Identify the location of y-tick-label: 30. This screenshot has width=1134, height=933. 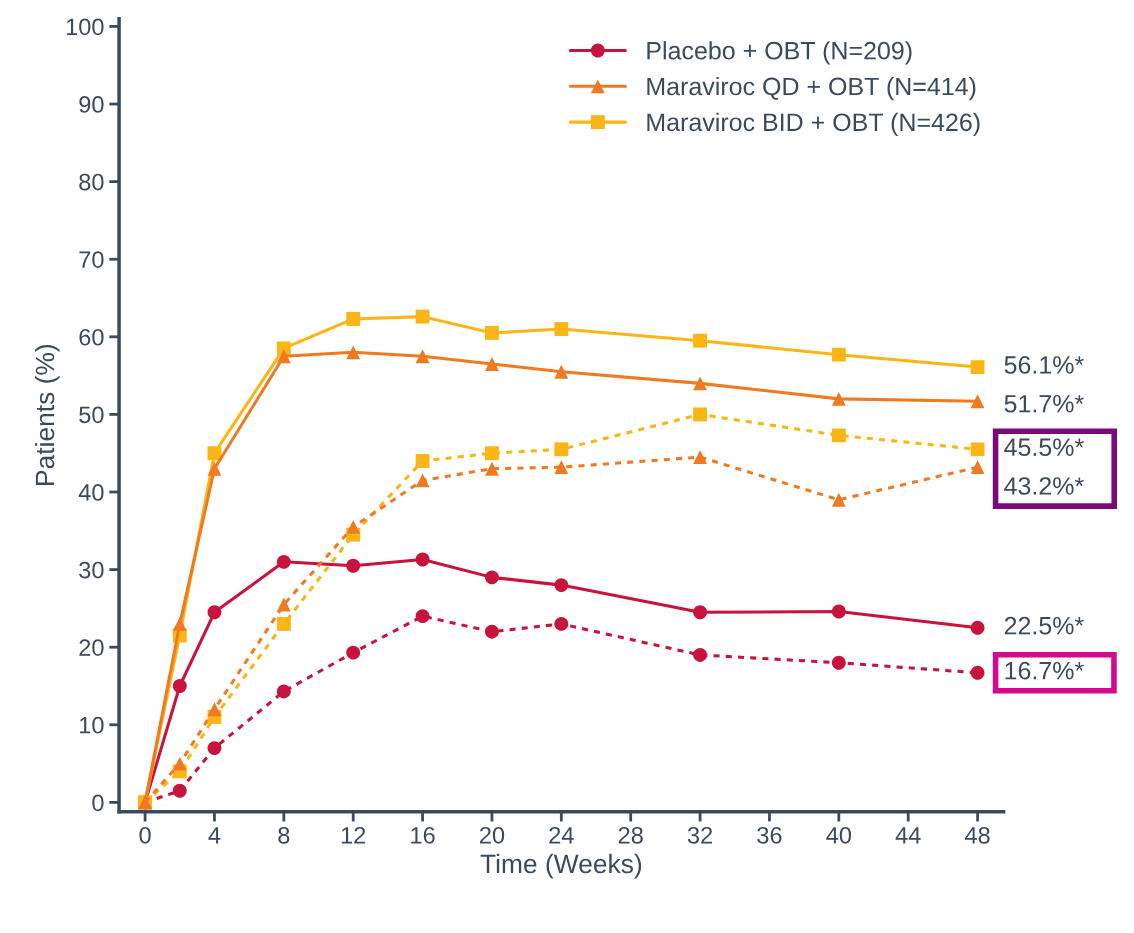
(91, 570).